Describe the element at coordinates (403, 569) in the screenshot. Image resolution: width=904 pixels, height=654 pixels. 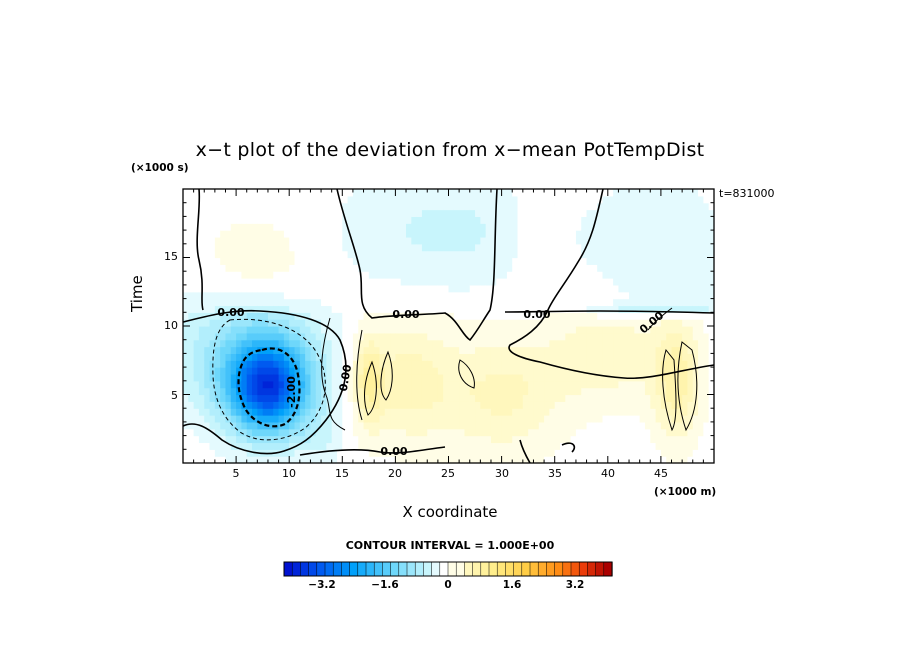
I see `colorbar-swatch` at that location.